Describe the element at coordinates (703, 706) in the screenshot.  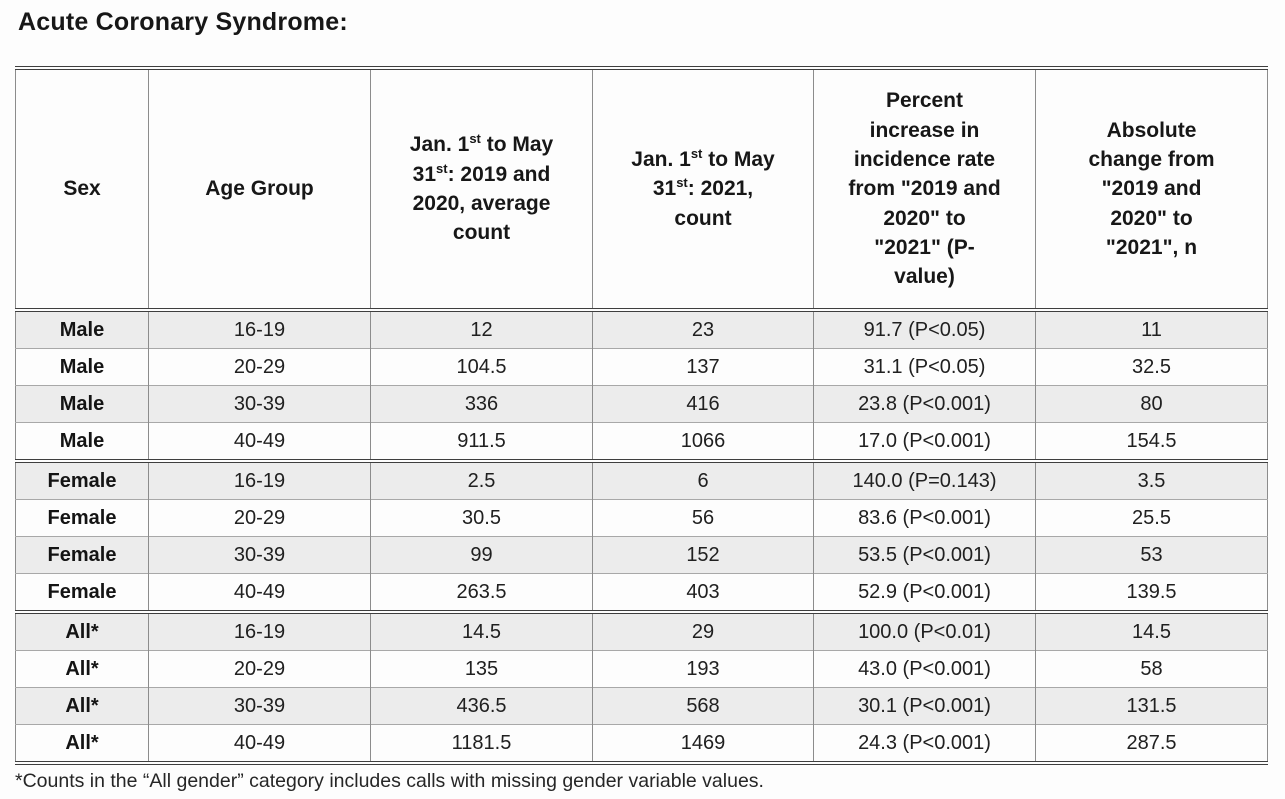
I see `cell-count-2021: 568` at that location.